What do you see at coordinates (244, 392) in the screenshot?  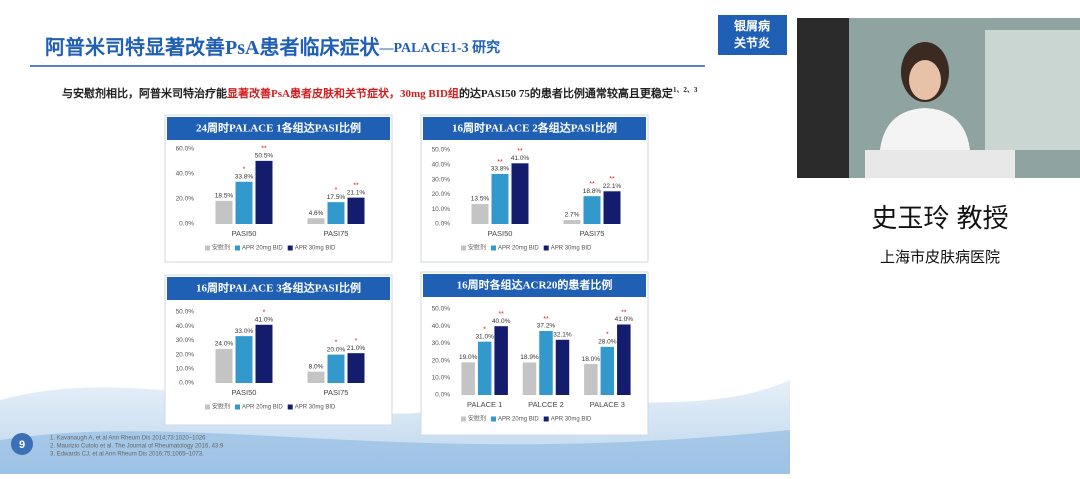 I see `x-tick-label: PASI50` at bounding box center [244, 392].